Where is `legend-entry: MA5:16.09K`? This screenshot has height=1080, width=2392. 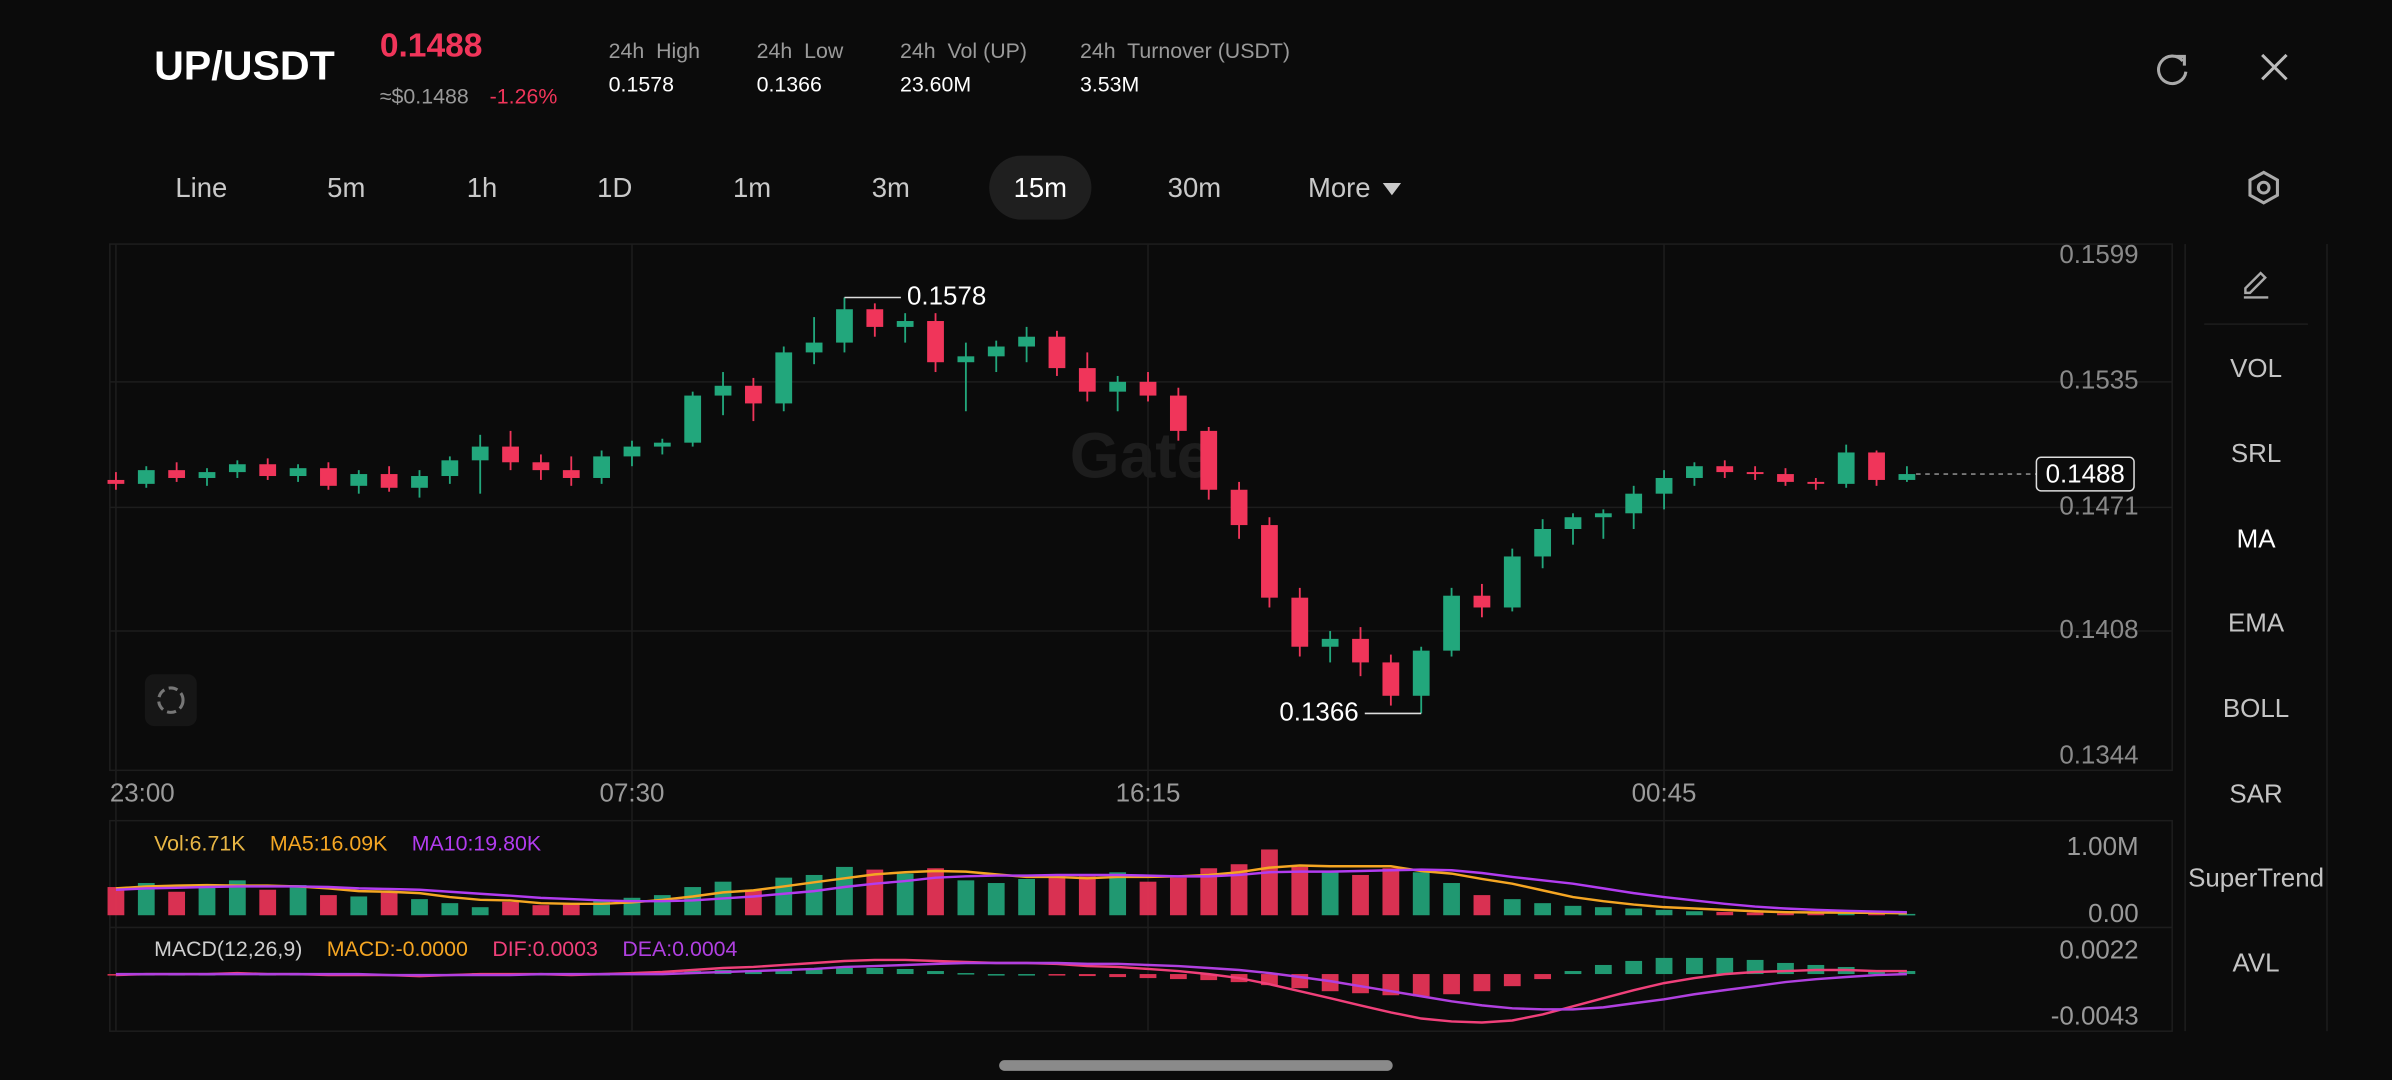 legend-entry: MA5:16.09K is located at coordinates (328, 844).